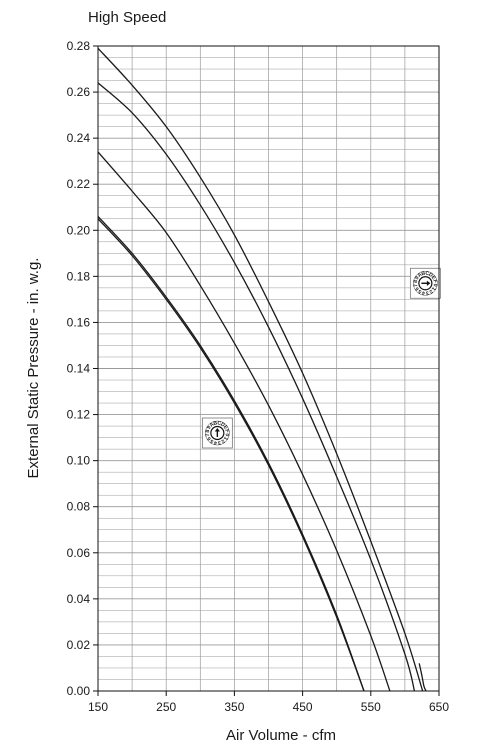  Describe the element at coordinates (166, 707) in the screenshot. I see `x-tick-label: 250` at that location.